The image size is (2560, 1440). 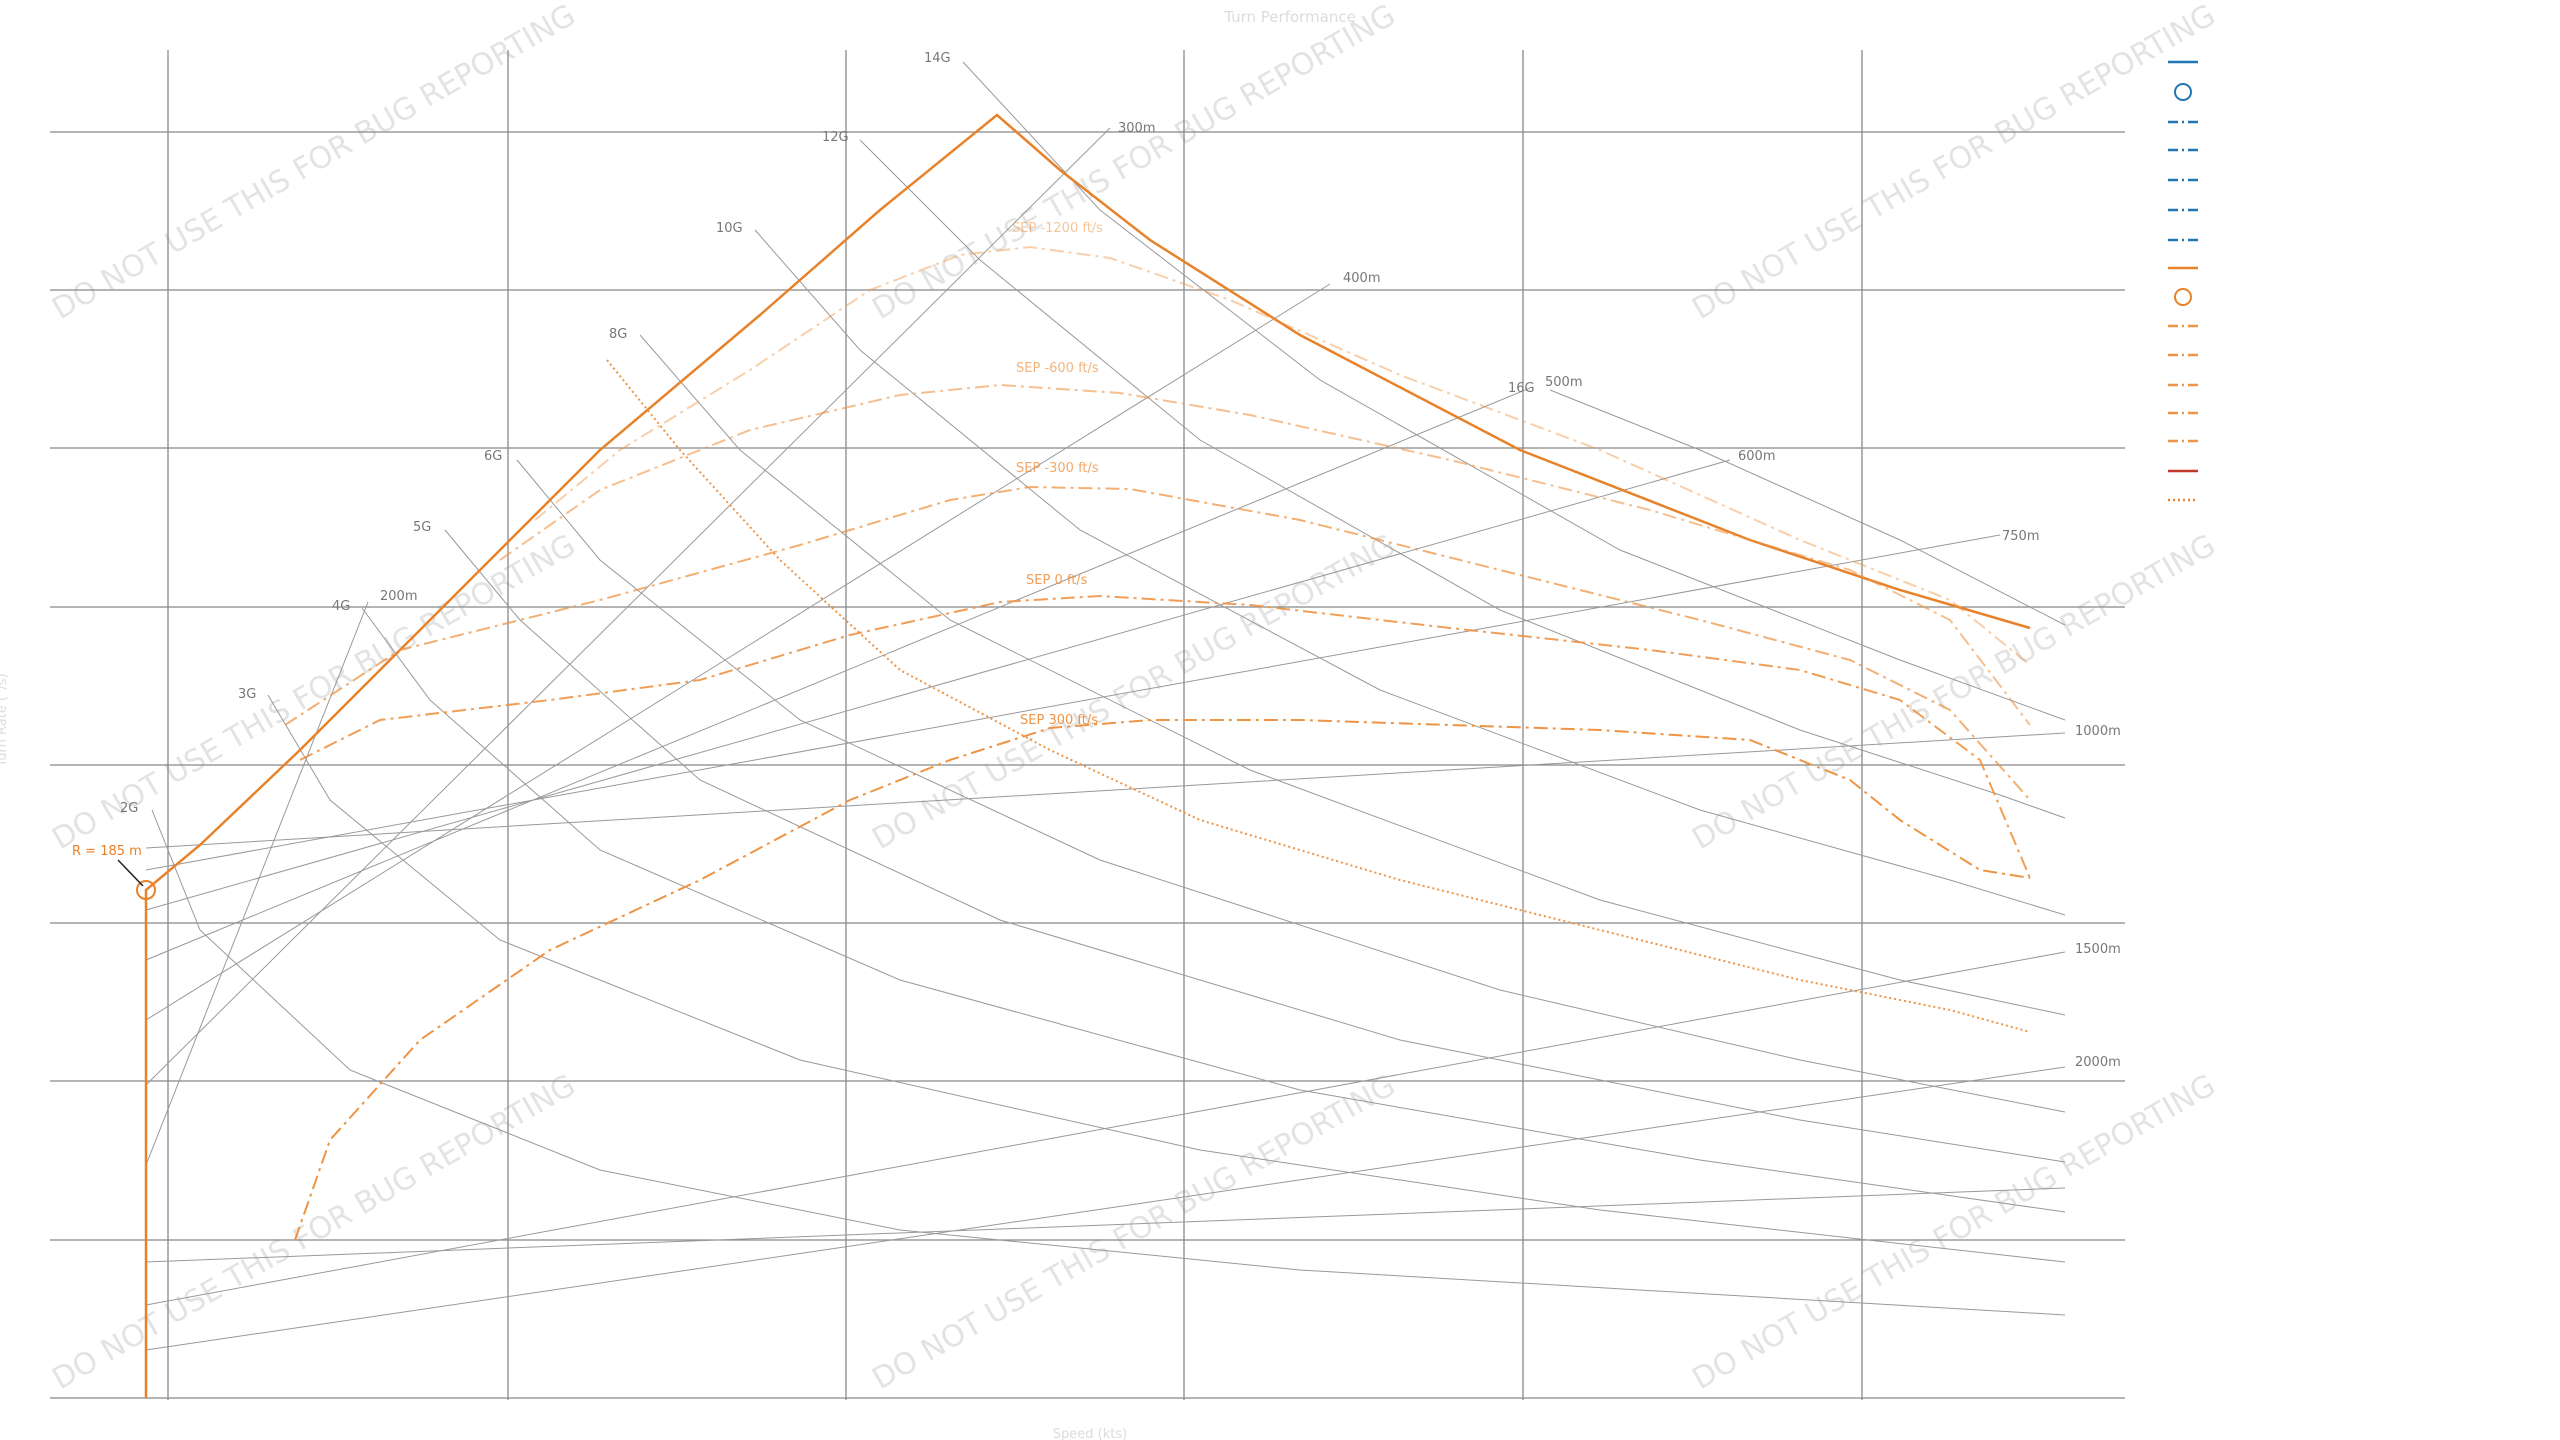 I want to click on load-factor-label: 16G, so click(x=1521, y=388).